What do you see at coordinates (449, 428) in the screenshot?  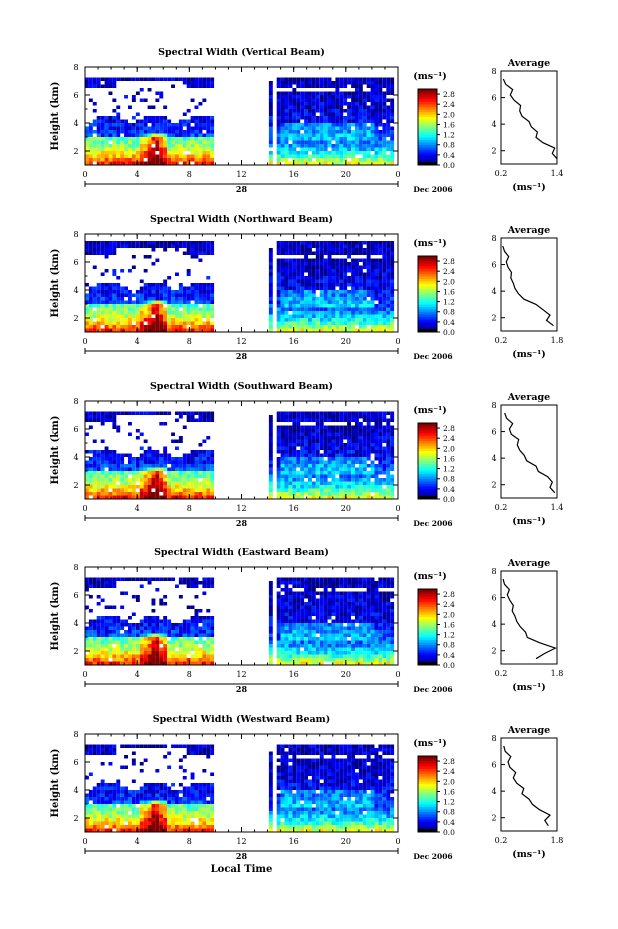 I see `colorbar-tick-label: 2.8` at bounding box center [449, 428].